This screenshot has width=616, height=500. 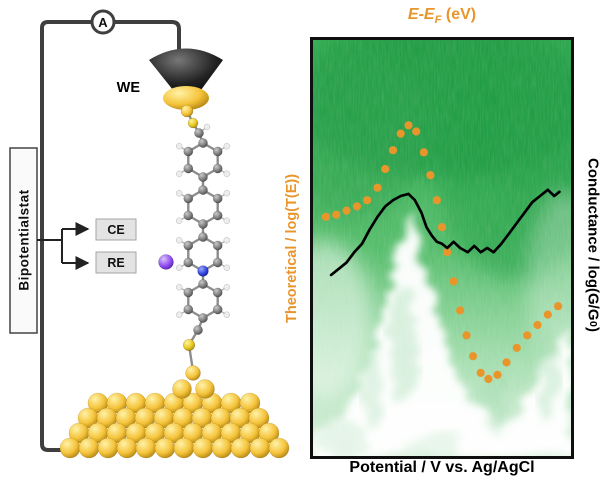 I want to click on molecule-illustration, so click(x=194, y=238).